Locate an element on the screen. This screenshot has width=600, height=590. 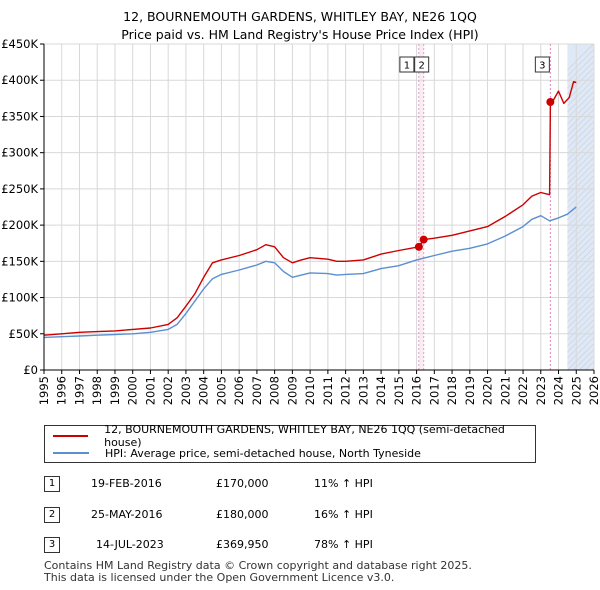
y-tick-label: £400K is located at coordinates (19, 80).